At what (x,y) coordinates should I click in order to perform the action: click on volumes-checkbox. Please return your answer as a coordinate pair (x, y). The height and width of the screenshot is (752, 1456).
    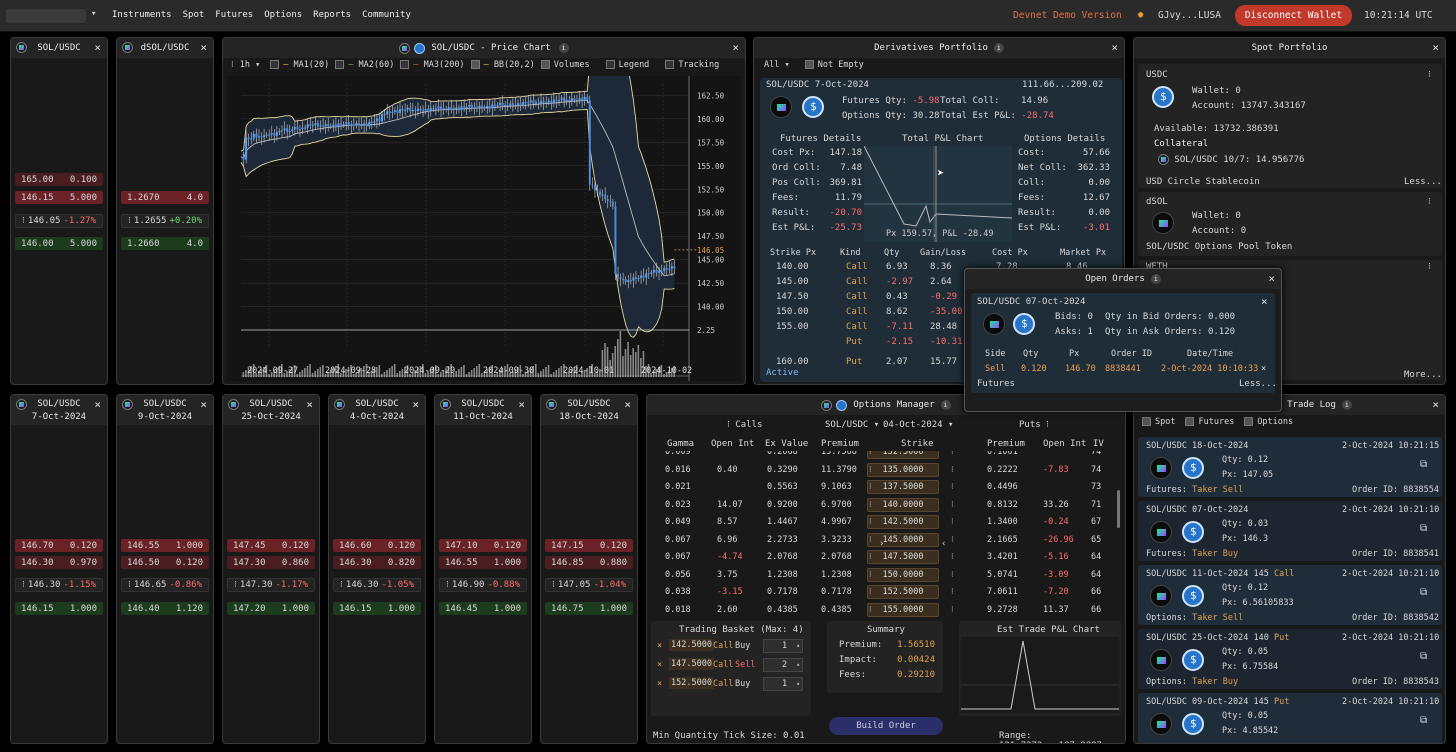
    Looking at the image, I should click on (545, 64).